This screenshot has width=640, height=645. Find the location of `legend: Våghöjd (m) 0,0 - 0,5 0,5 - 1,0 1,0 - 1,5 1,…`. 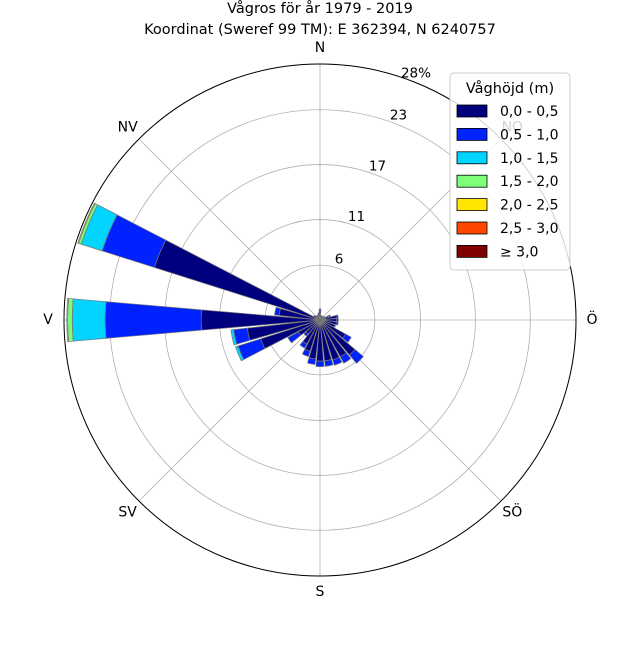

legend: Våghöjd (m) 0,0 - 0,5 0,5 - 1,0 1,0 - 1,5 1,… is located at coordinates (510, 171).